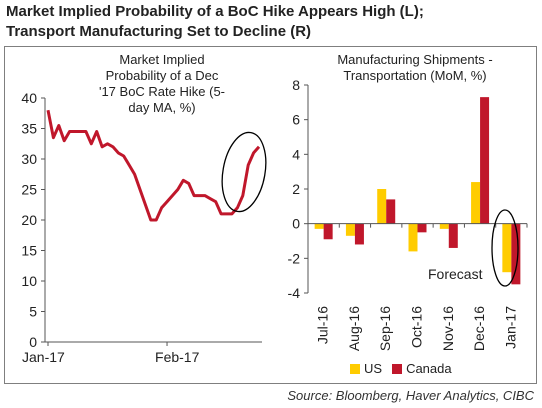 This screenshot has height=408, width=542. I want to click on left-y-tick-label: 20, so click(29, 220).